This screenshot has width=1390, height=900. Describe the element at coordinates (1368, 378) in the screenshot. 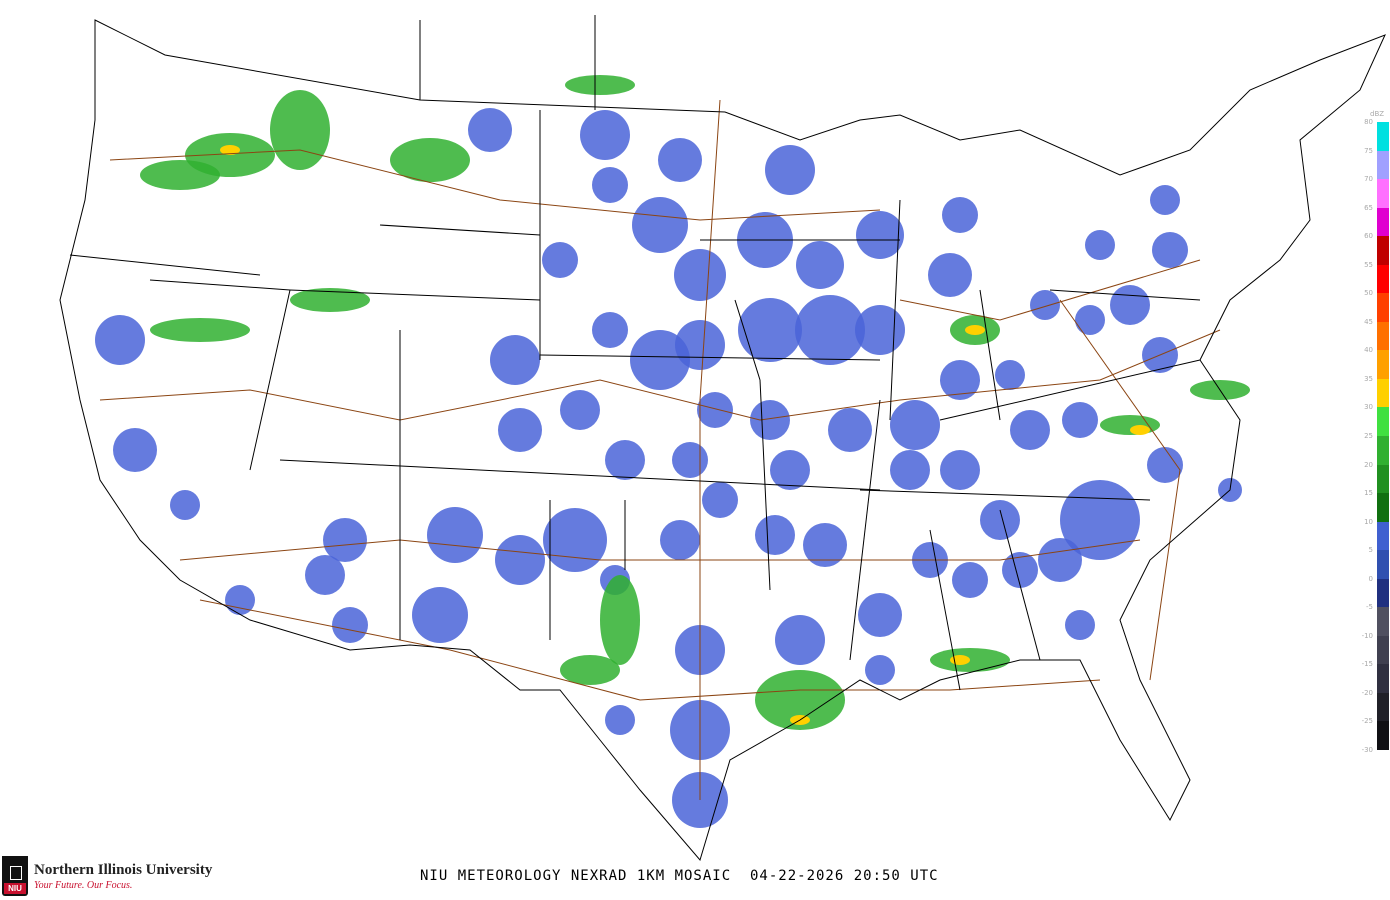

I see `colorbar-label: 35` at that location.